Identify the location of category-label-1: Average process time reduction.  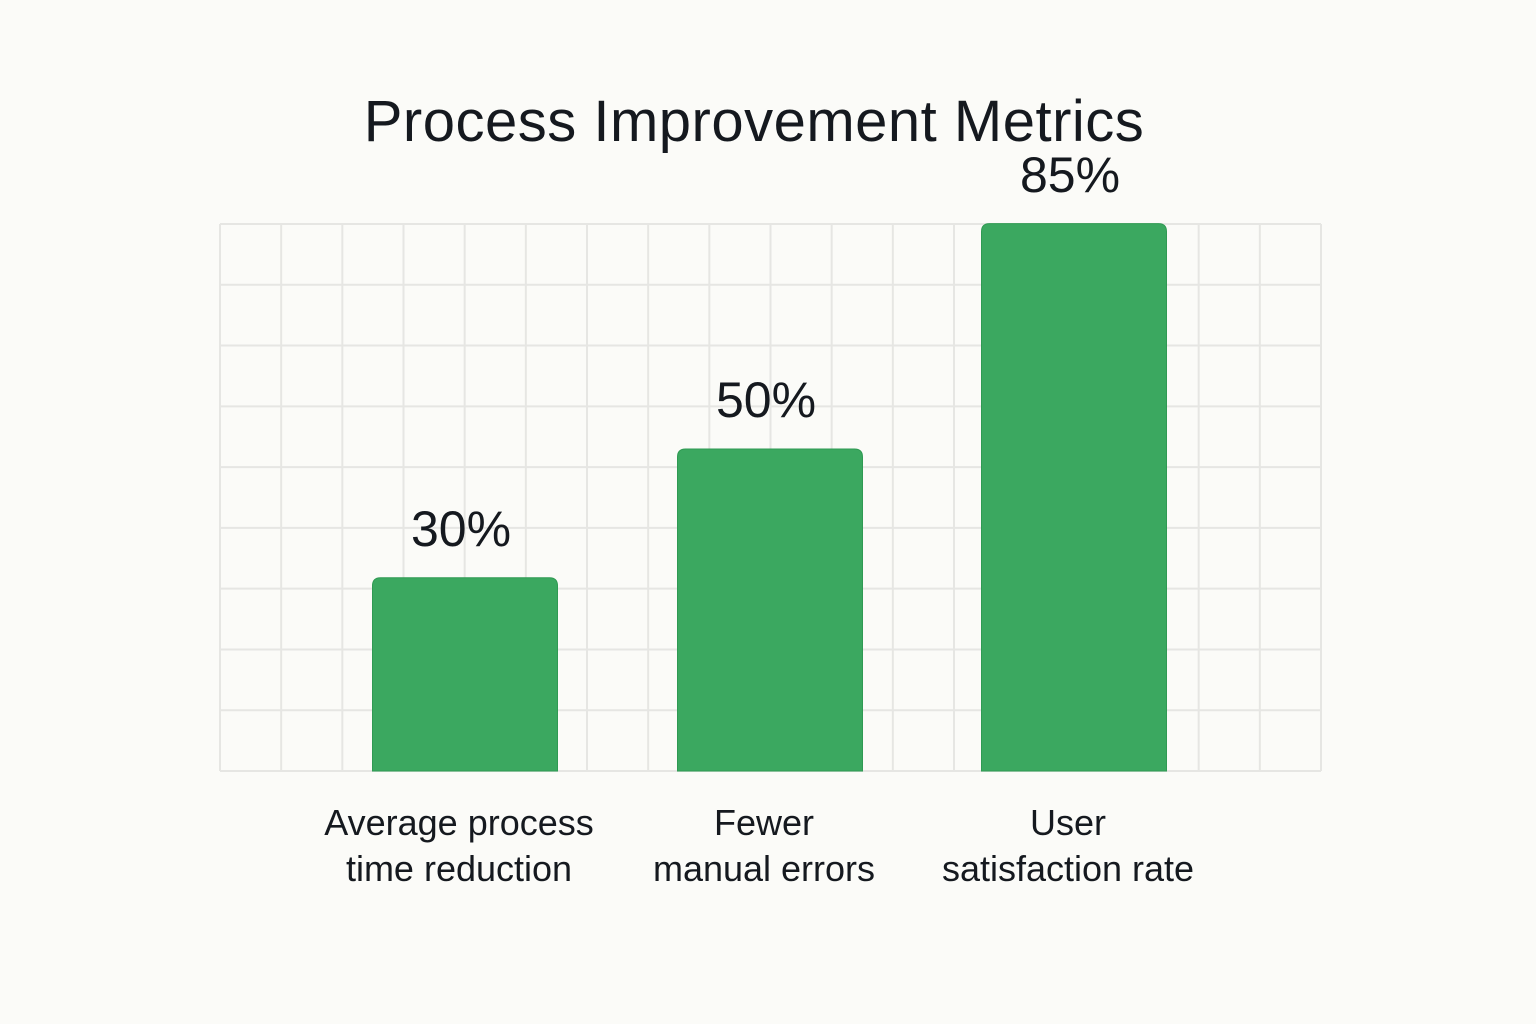
(459, 845).